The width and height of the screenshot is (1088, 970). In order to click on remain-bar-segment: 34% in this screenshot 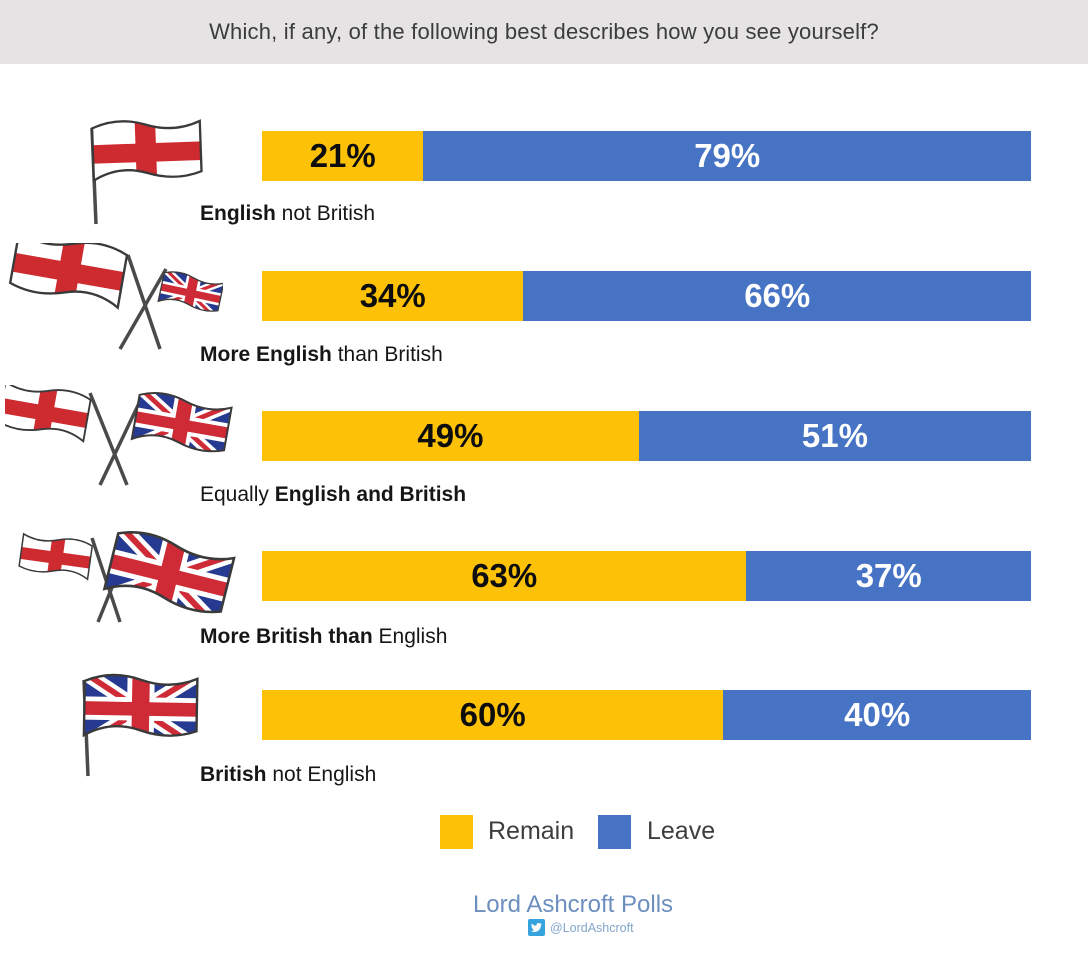, I will do `click(393, 296)`.